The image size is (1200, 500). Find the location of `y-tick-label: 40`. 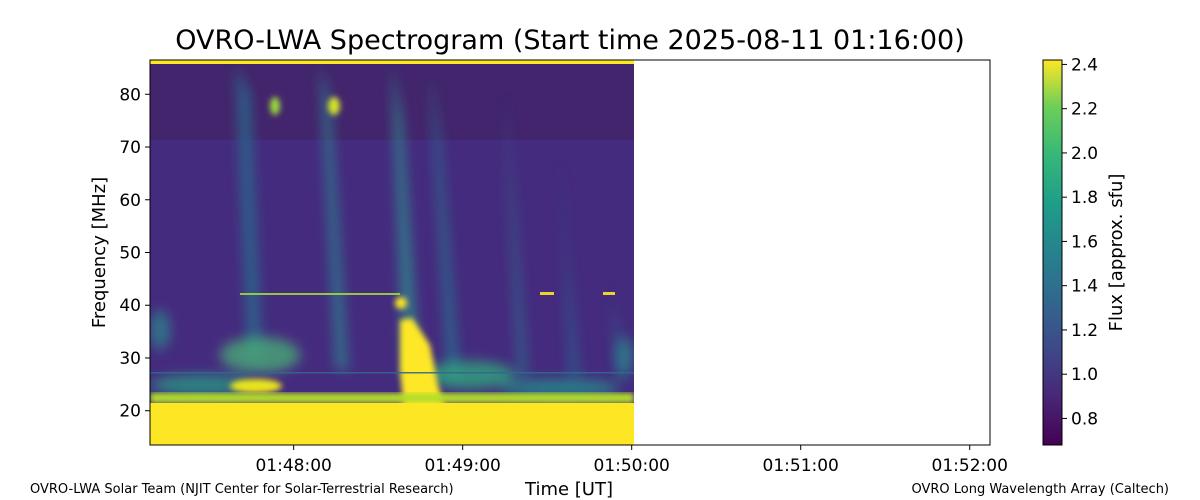

y-tick-label: 40 is located at coordinates (130, 306).